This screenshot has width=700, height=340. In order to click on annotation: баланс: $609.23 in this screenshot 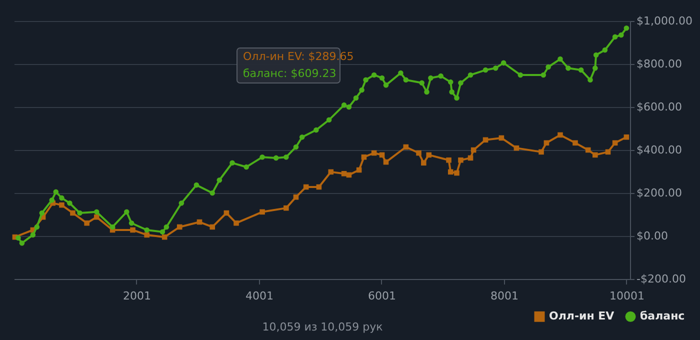, I will do `click(289, 73)`.